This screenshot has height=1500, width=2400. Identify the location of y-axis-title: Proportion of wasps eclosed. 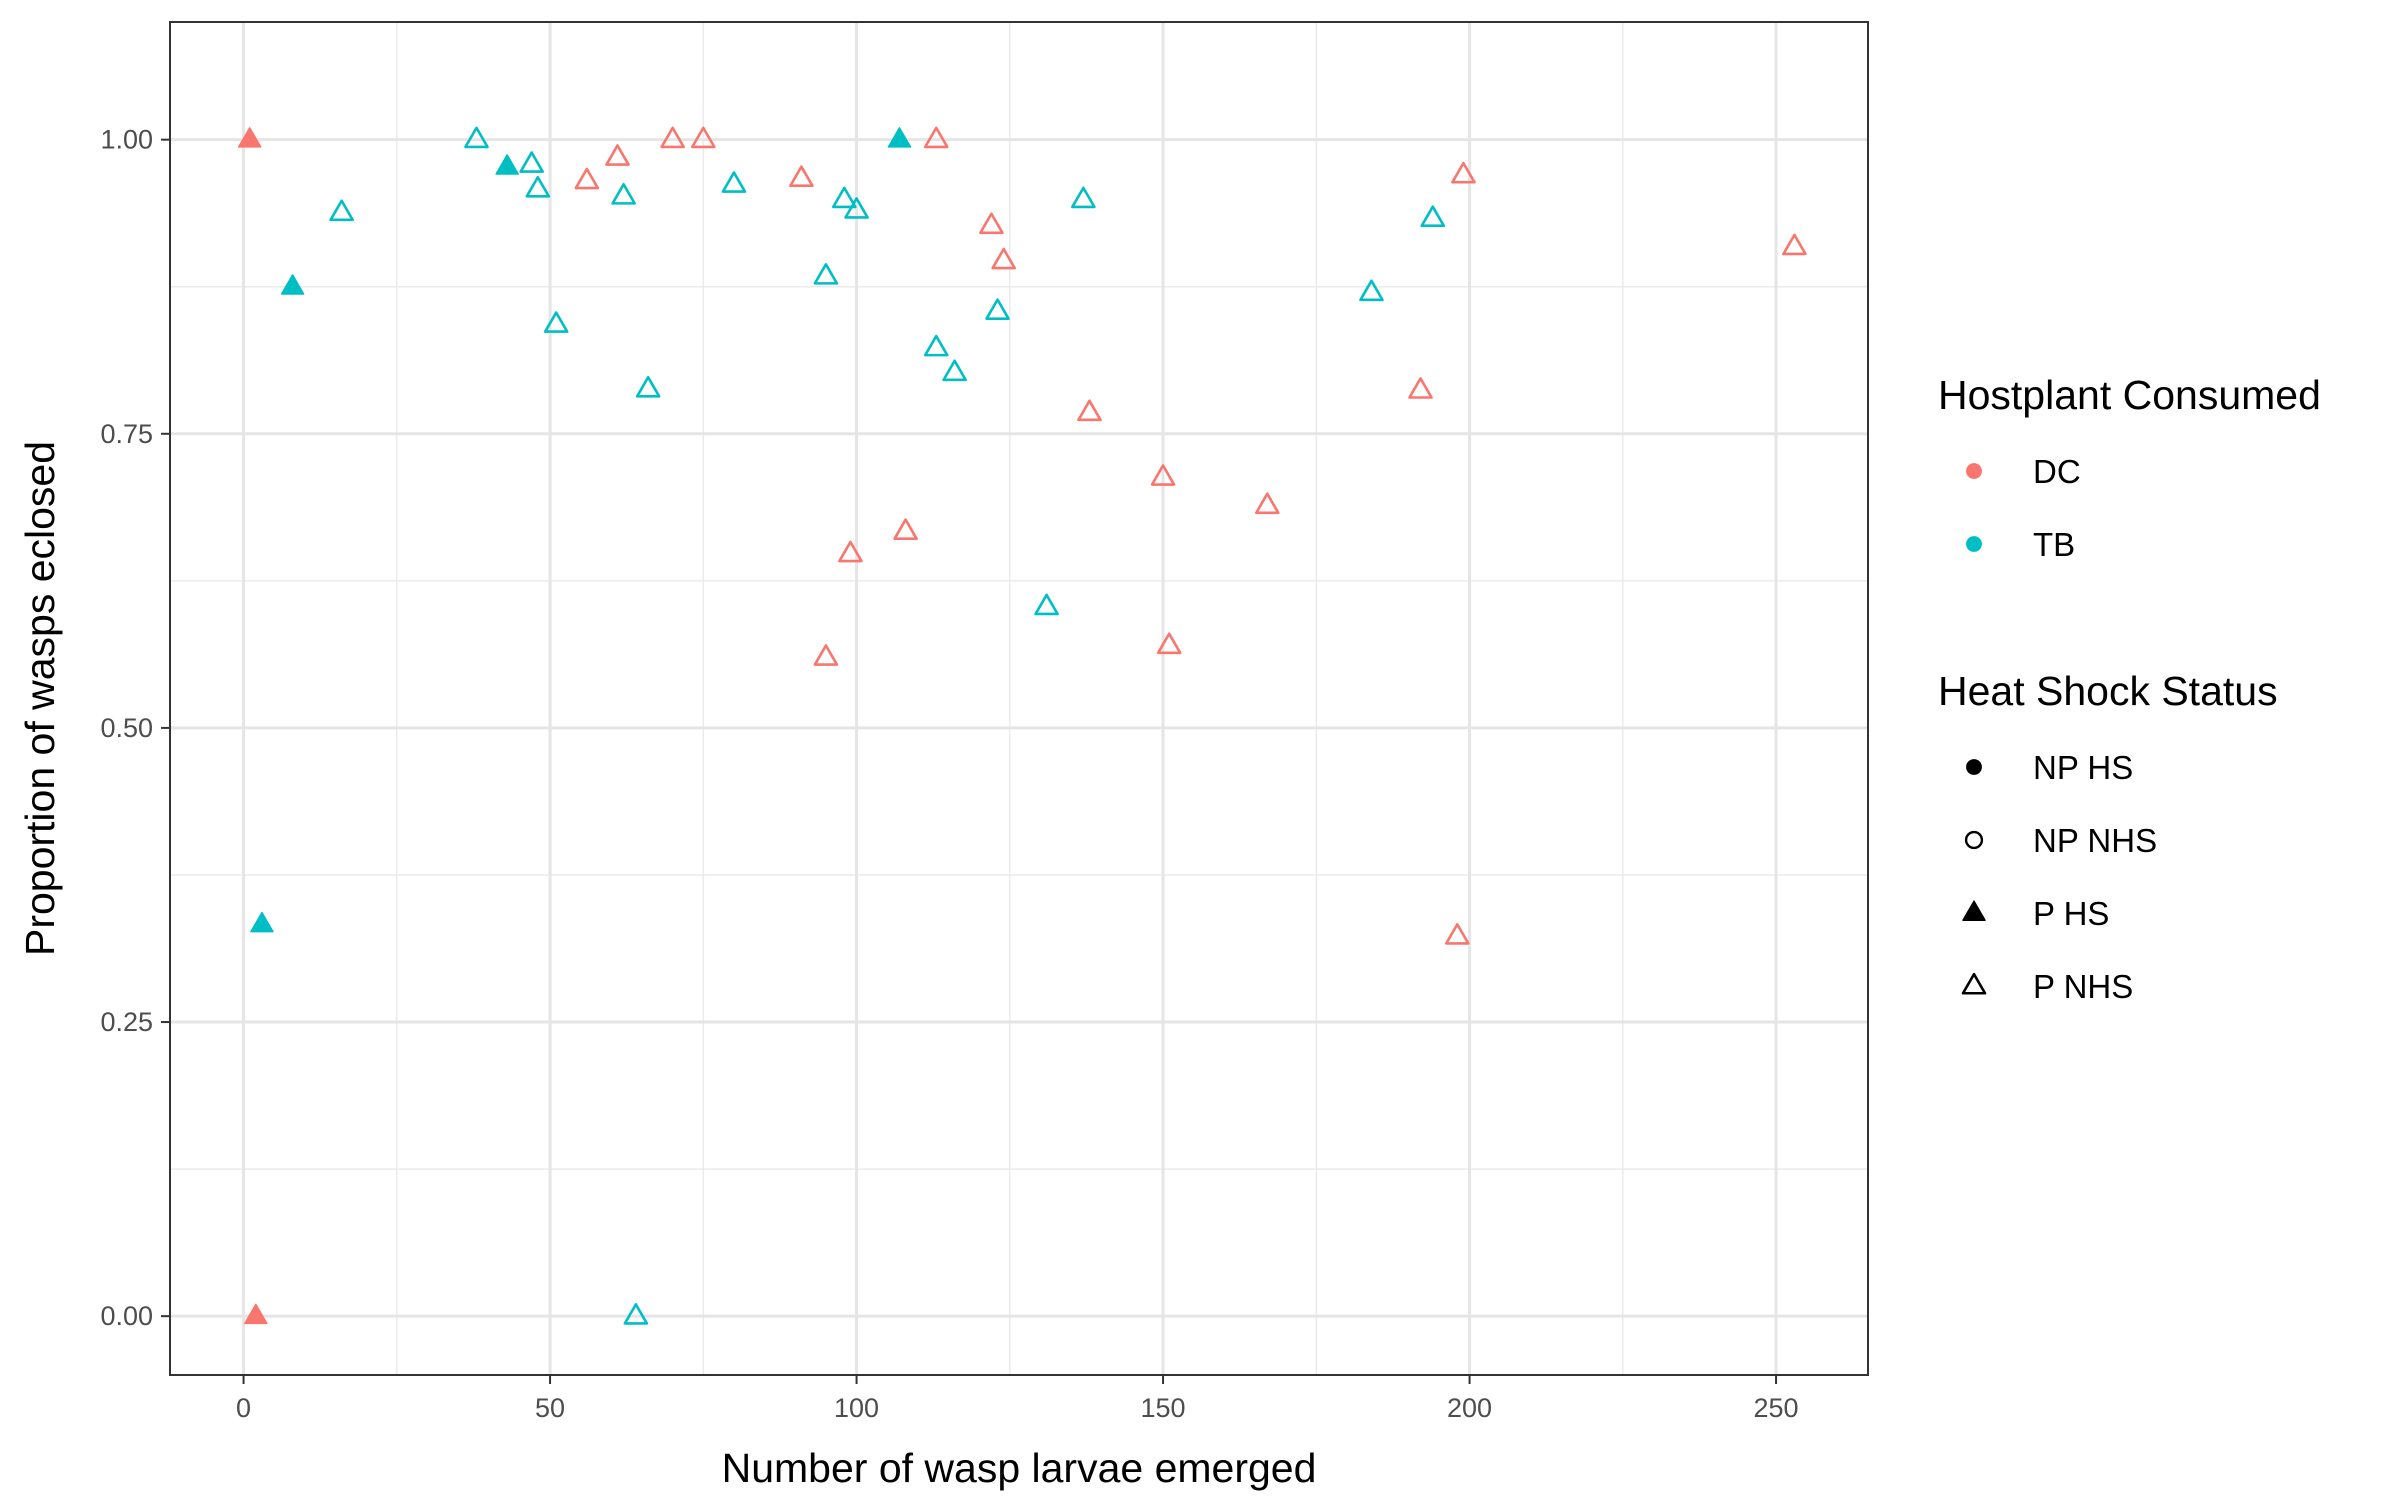
(40, 698).